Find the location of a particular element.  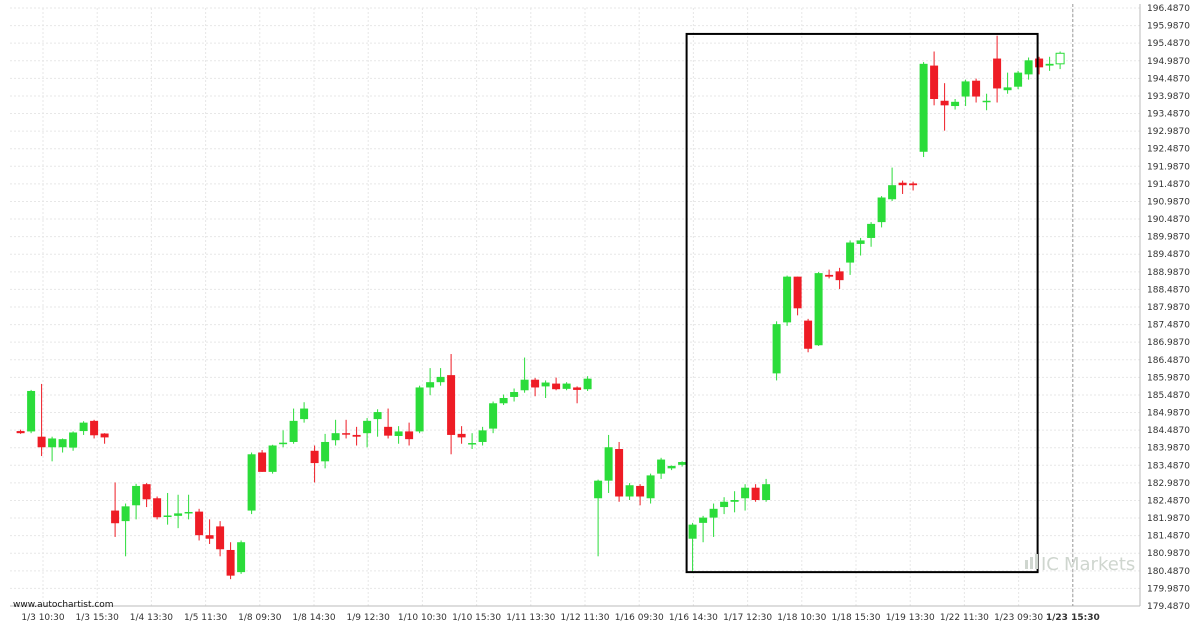

brand-bars-icon is located at coordinates (1031, 561).